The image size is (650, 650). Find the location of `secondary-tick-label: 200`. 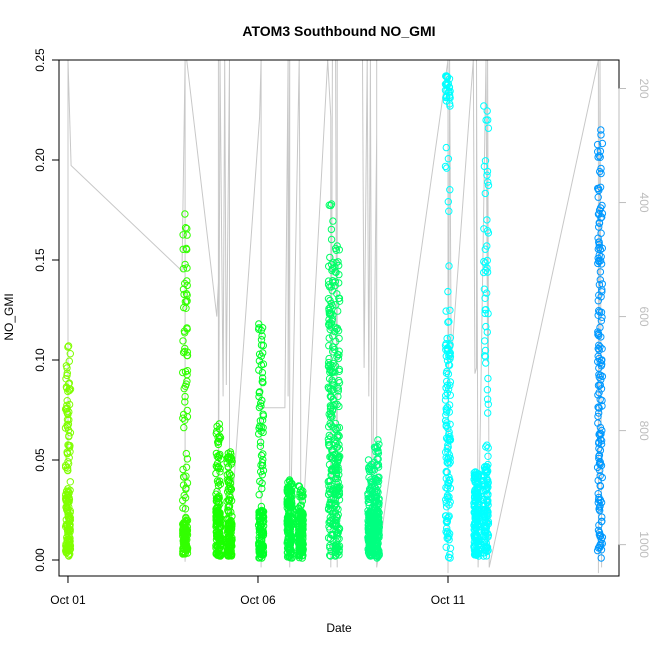

secondary-tick-label: 200 is located at coordinates (643, 88).